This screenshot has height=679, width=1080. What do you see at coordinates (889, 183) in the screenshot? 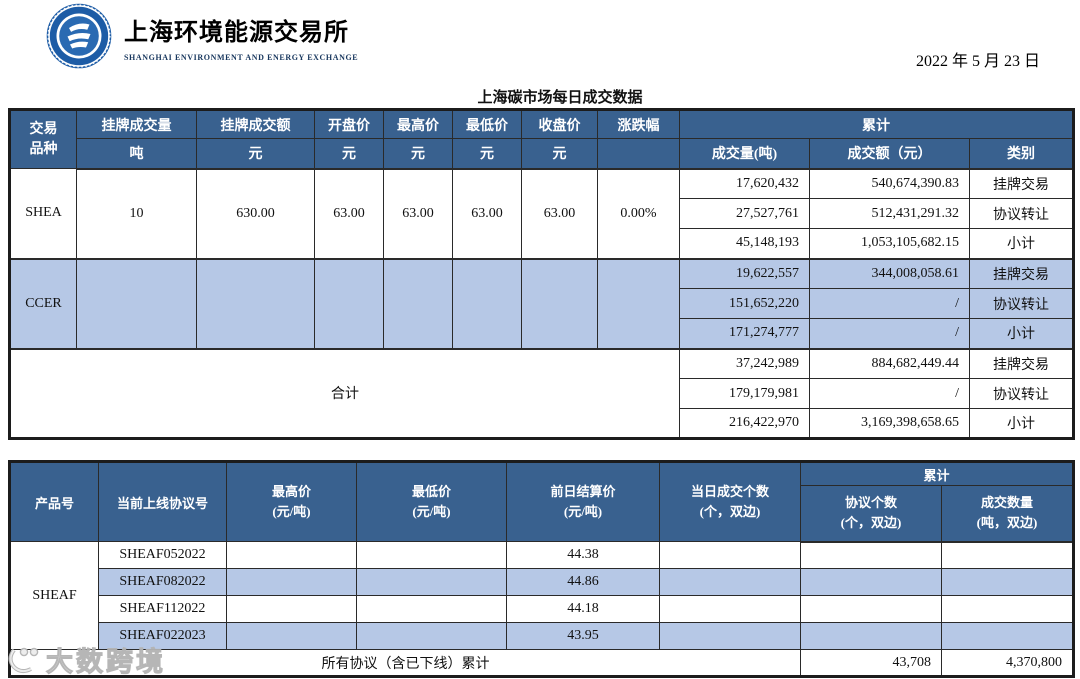
I see `cell-cum-amount: 540,674,390.83` at bounding box center [889, 183].